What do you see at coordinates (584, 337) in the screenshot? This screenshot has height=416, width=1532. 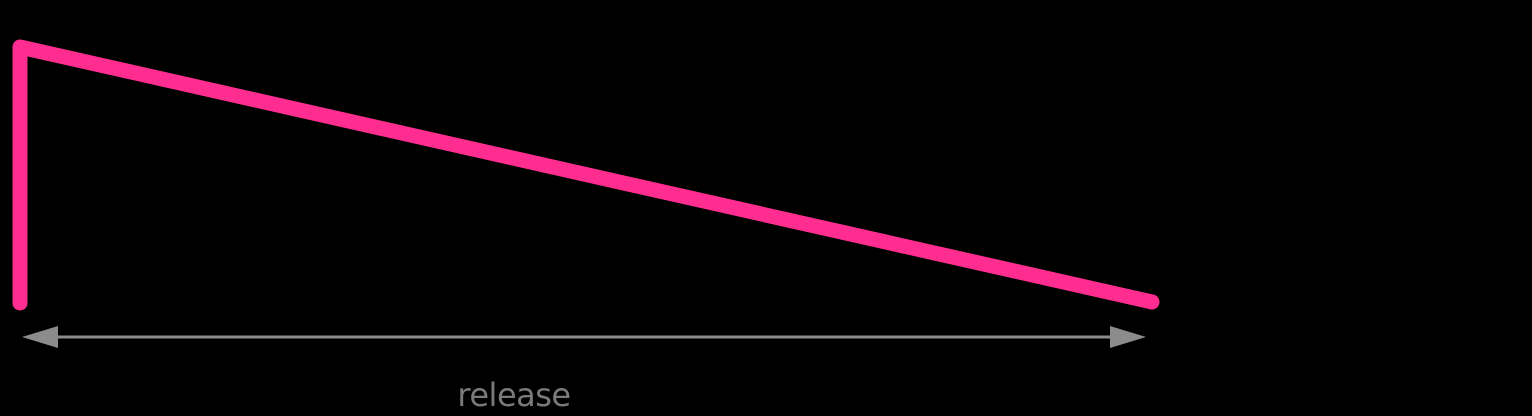 I see `release-duration-arrow` at bounding box center [584, 337].